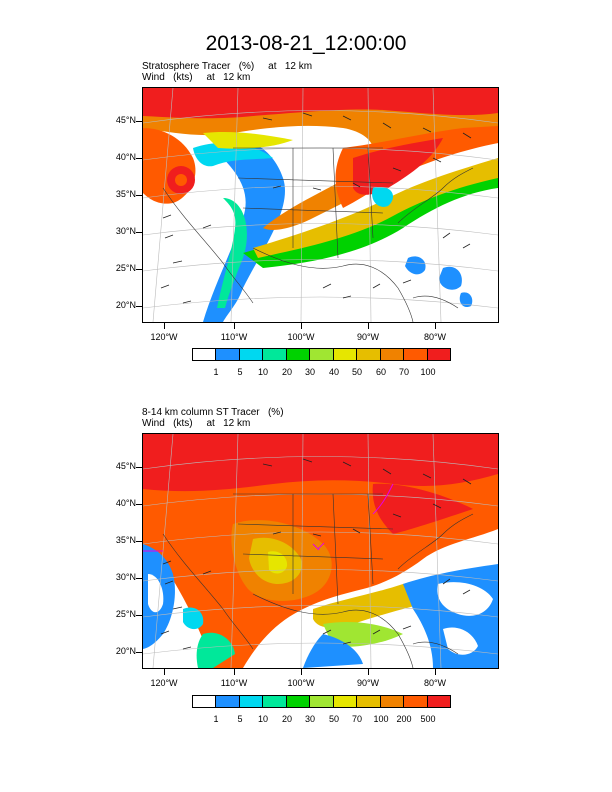  What do you see at coordinates (356, 372) in the screenshot?
I see `panel1-colorbar-label: 50` at bounding box center [356, 372].